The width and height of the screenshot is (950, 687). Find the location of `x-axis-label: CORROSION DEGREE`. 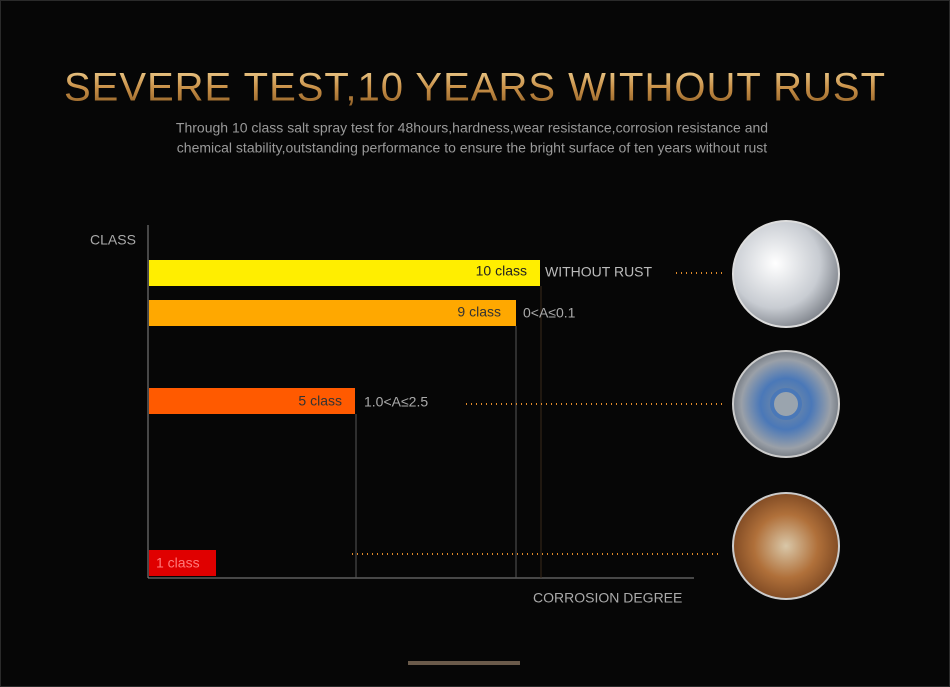

x-axis-label: CORROSION DEGREE is located at coordinates (607, 598).